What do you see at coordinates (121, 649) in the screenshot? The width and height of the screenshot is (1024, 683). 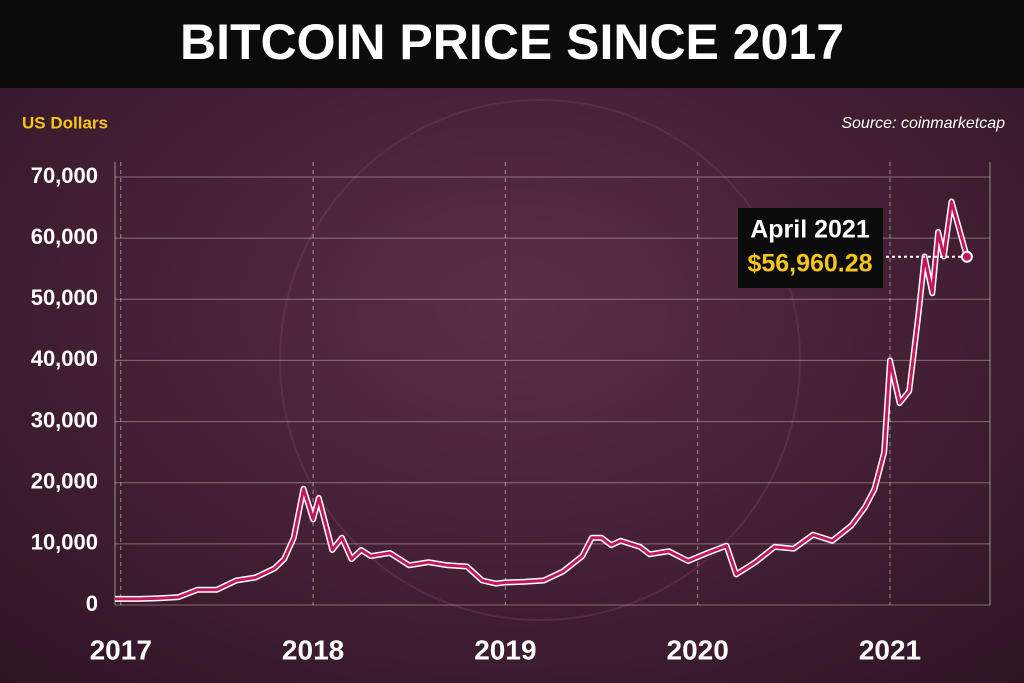 I see `x-tick-label: 2017` at bounding box center [121, 649].